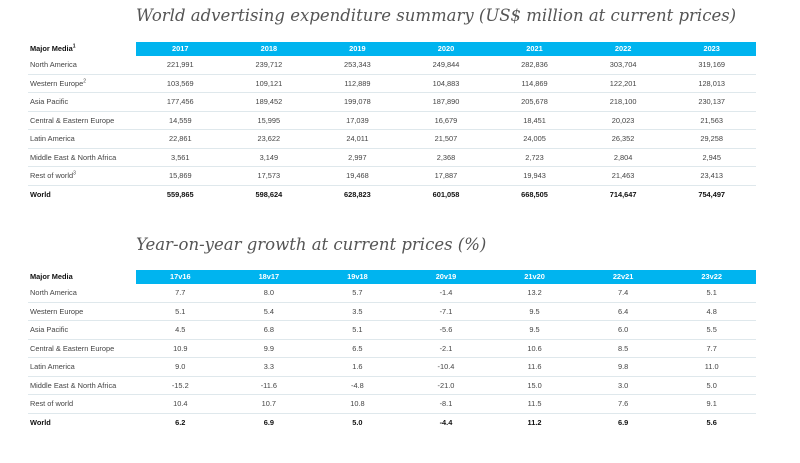  What do you see at coordinates (623, 348) in the screenshot?
I see `value-cell: 8.5` at bounding box center [623, 348].